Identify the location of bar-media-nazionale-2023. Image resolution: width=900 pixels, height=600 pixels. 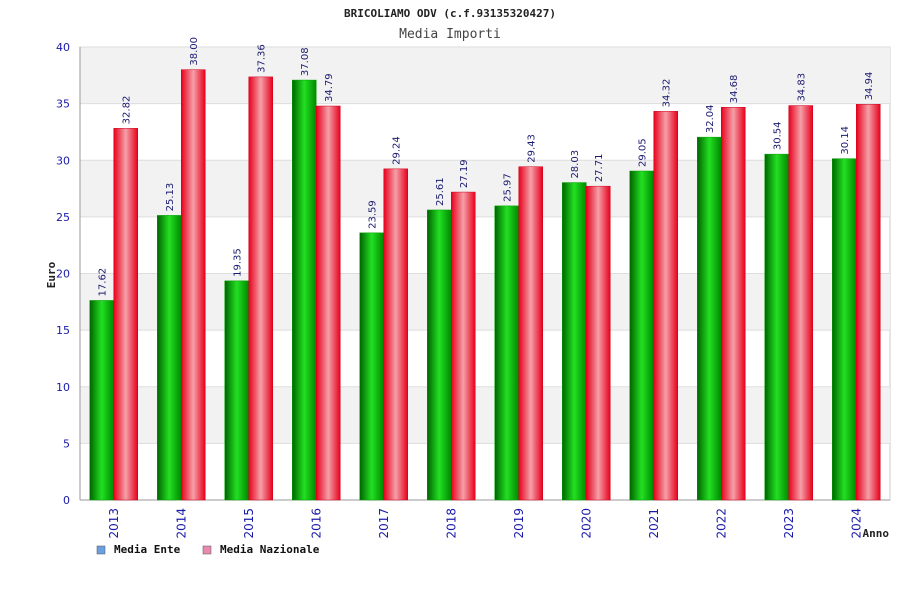
(800, 303).